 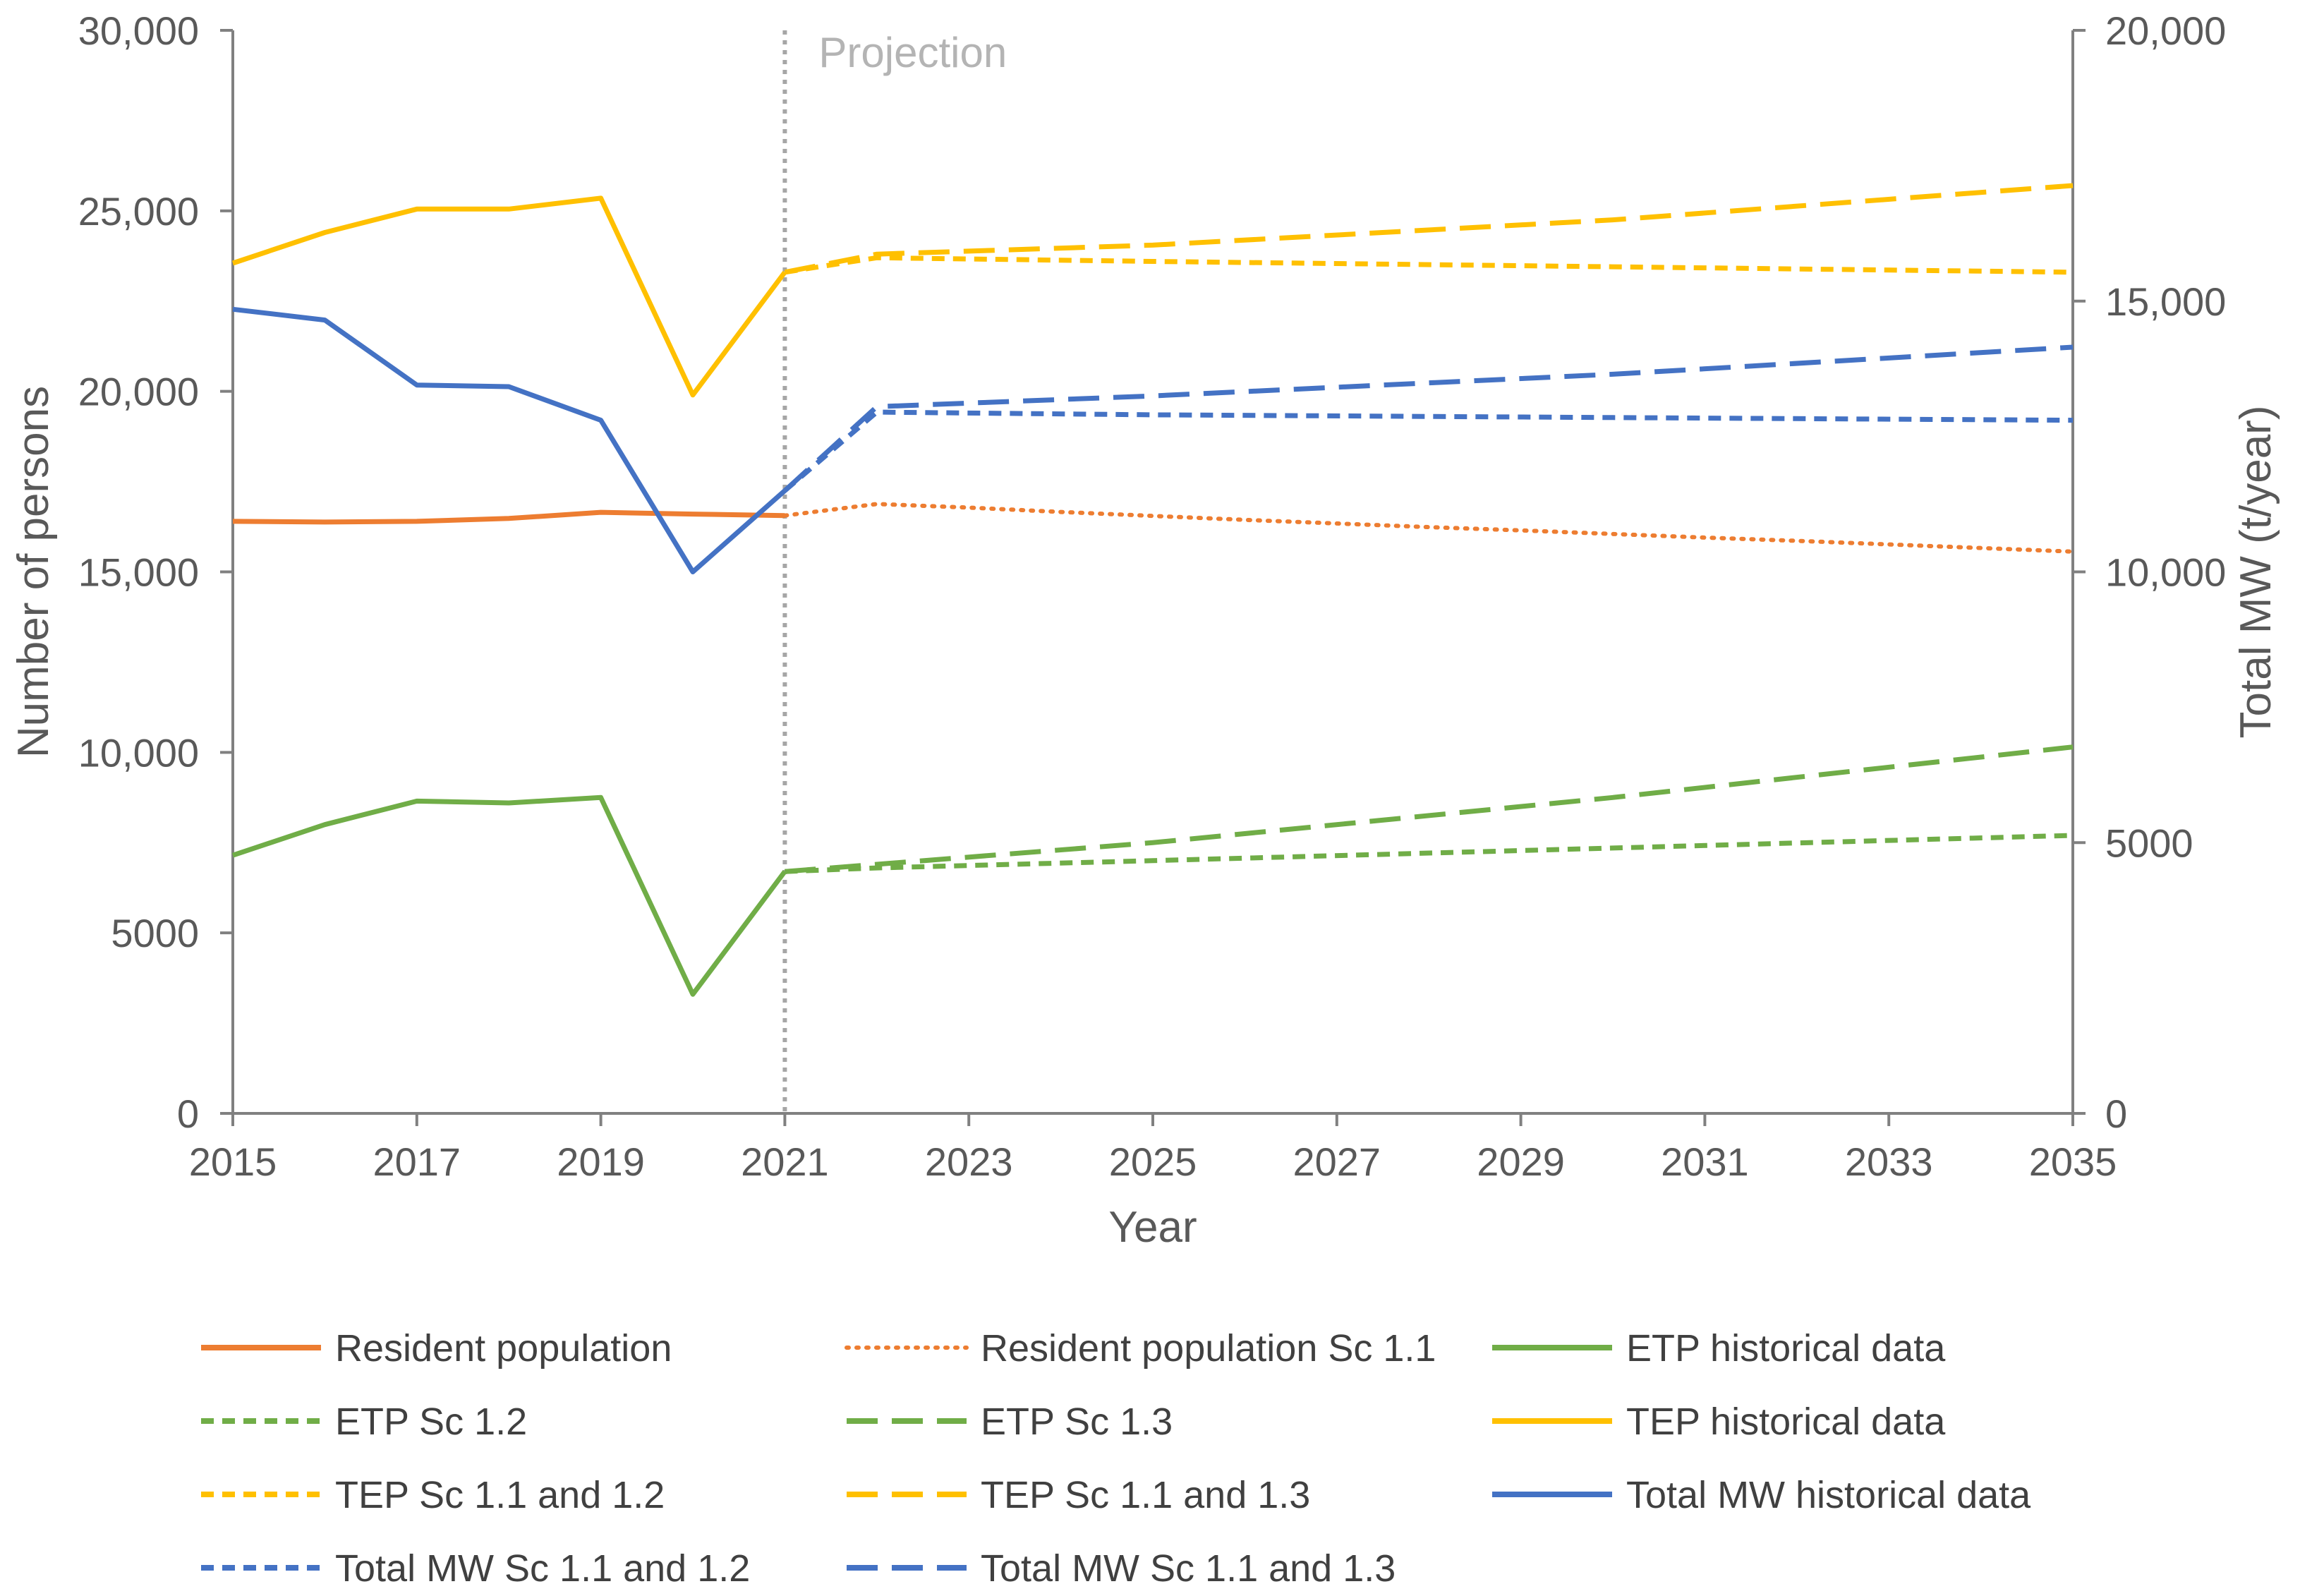 What do you see at coordinates (509, 895) in the screenshot?
I see `series-line-etp-historical-data` at bounding box center [509, 895].